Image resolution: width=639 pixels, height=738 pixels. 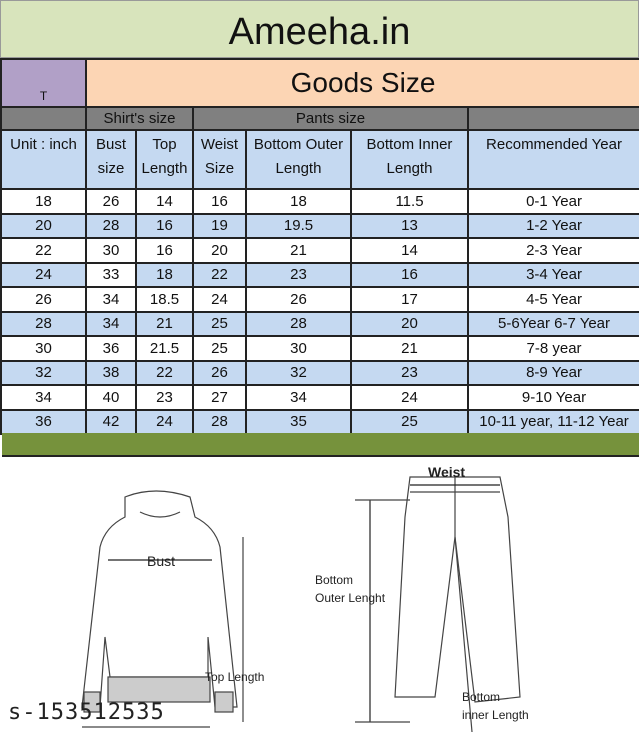 What do you see at coordinates (481, 697) in the screenshot?
I see `inner-length-label-1: Bottom` at bounding box center [481, 697].